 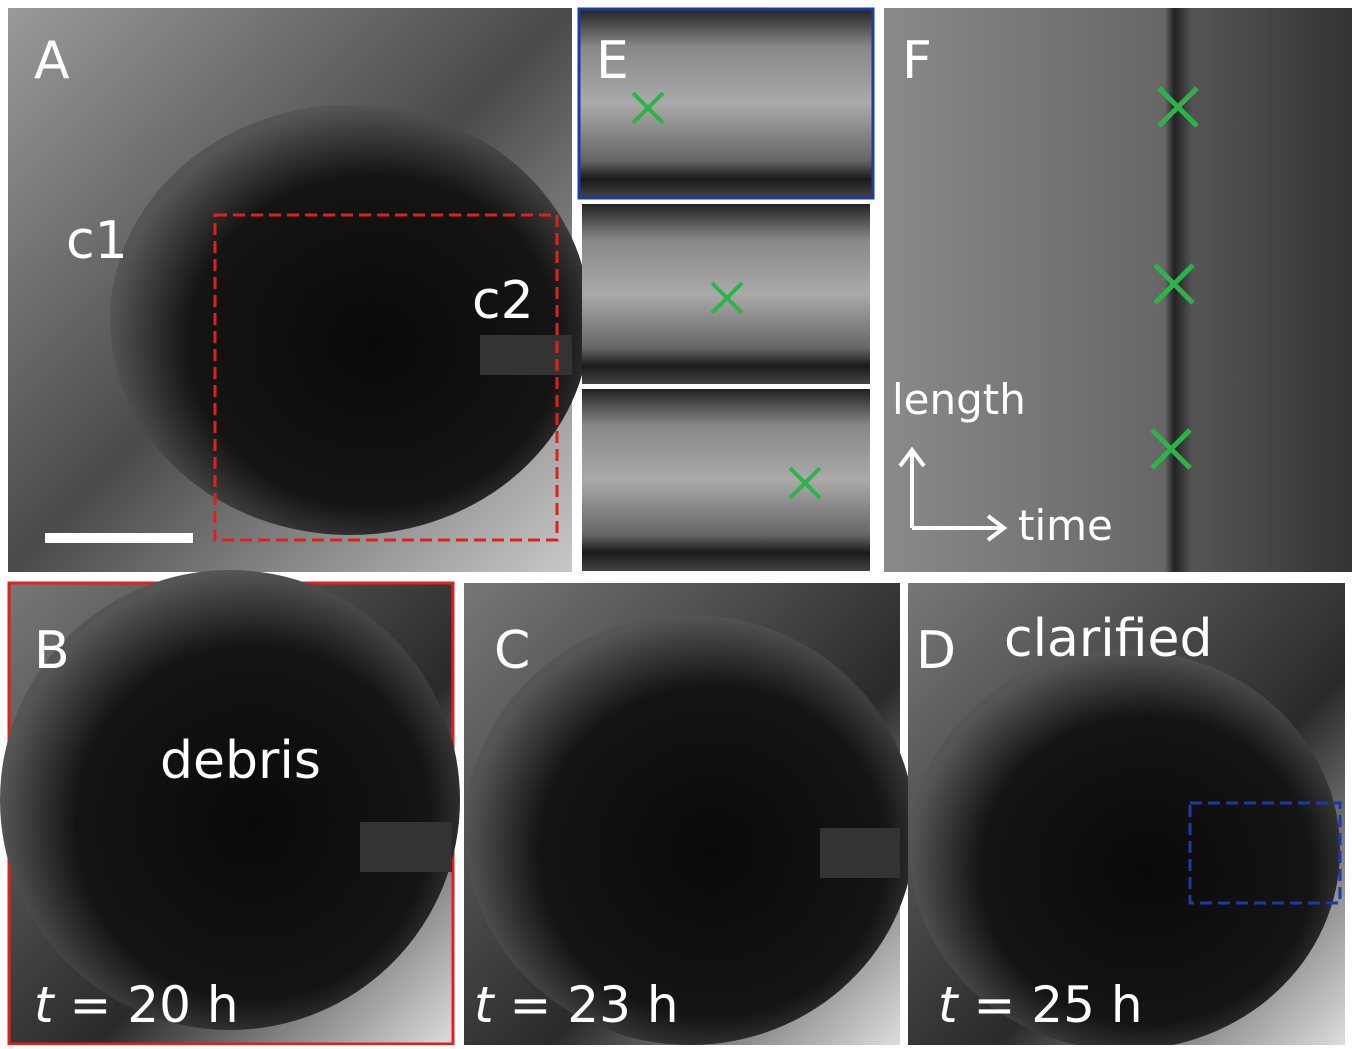 I want to click on scale-bar, so click(x=119, y=538).